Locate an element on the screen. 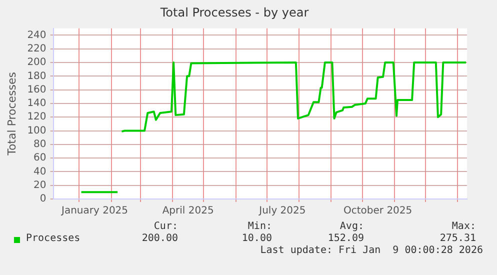 This screenshot has width=497, height=275. legend-label: Processes is located at coordinates (53, 238).